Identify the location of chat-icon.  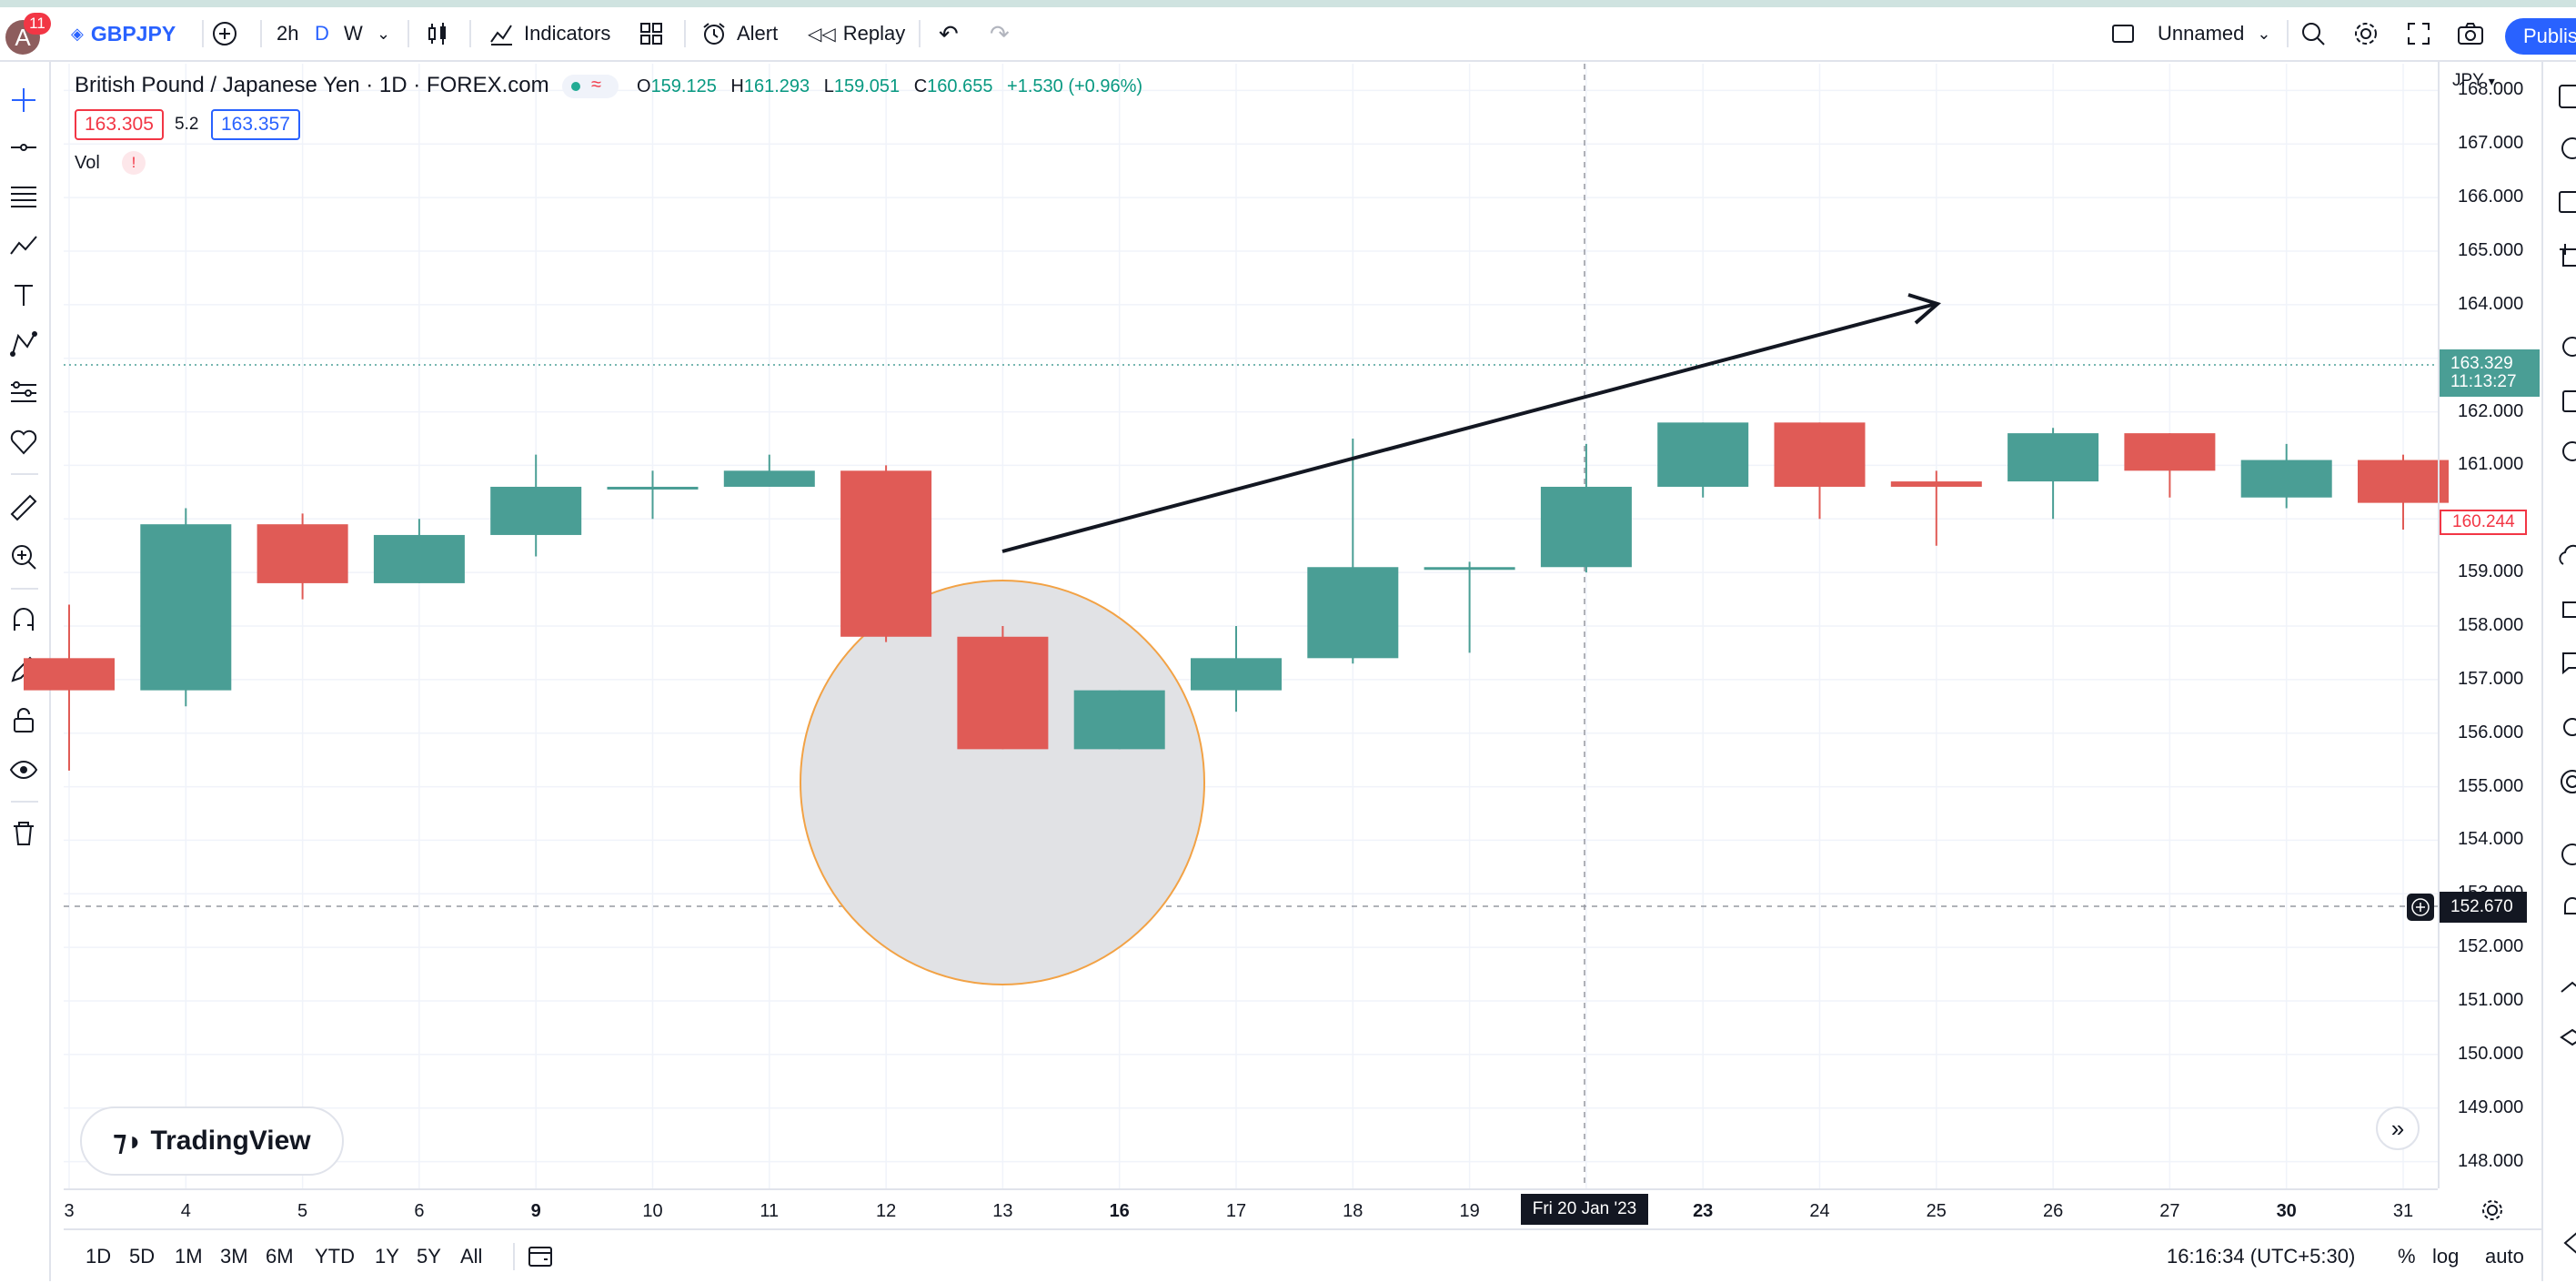
(2566, 453).